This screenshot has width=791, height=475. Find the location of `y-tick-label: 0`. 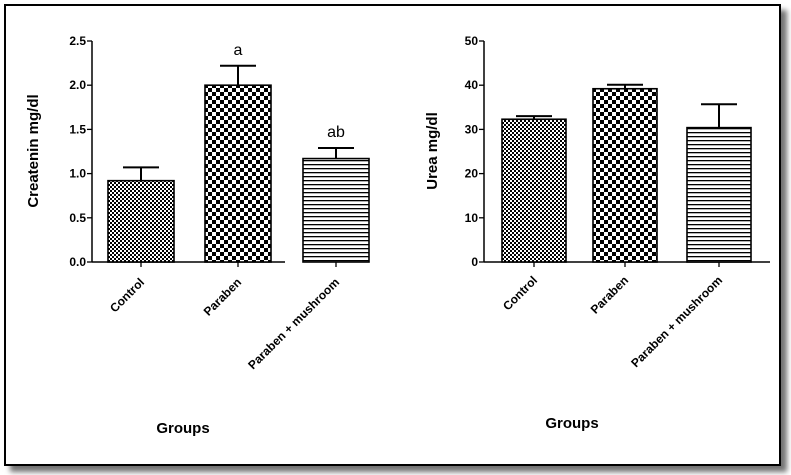

y-tick-label: 0 is located at coordinates (474, 262).